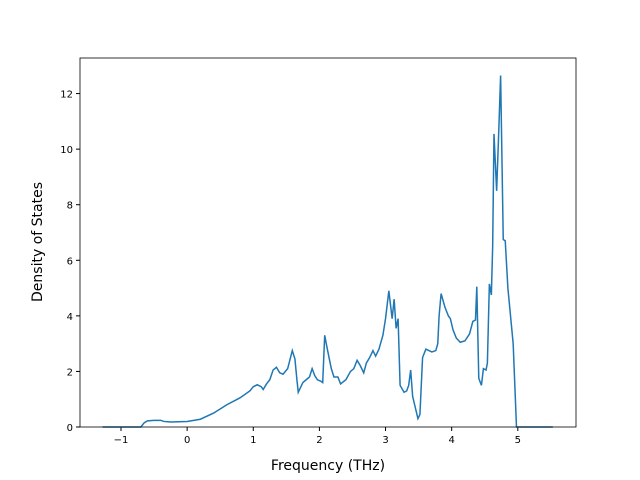 The image size is (640, 480). What do you see at coordinates (385, 440) in the screenshot?
I see `x-tick-label: 3` at bounding box center [385, 440].